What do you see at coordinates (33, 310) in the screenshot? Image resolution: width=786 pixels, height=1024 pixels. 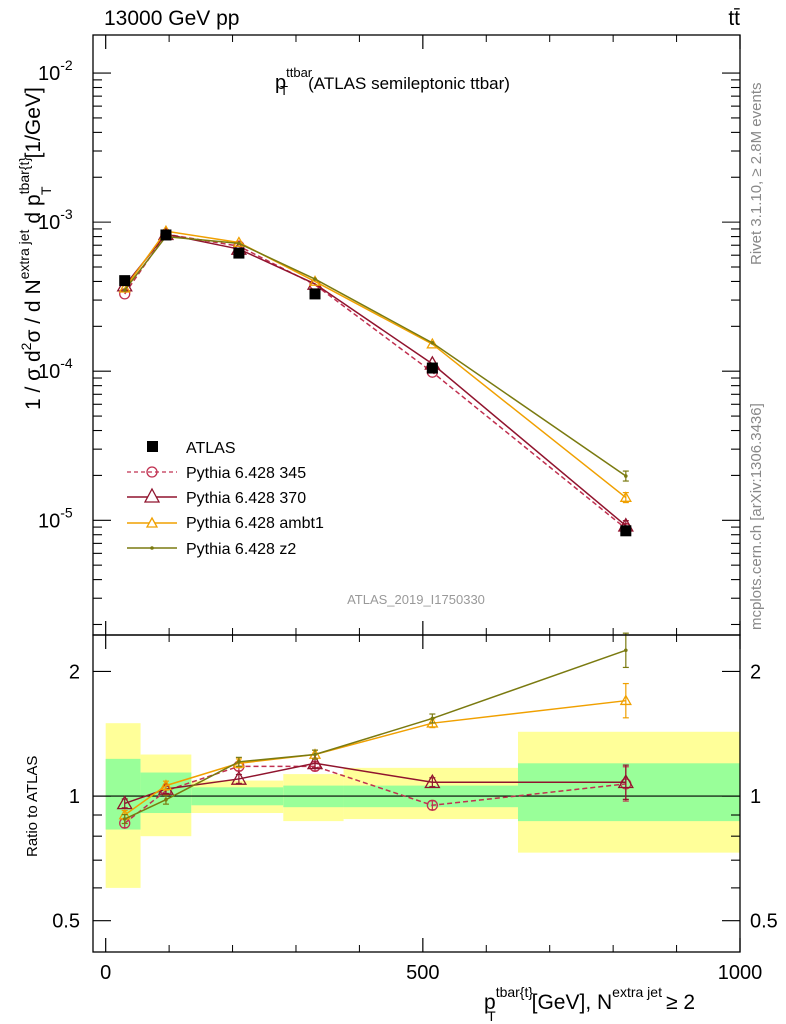 I see `y-label-mid: σ / d N` at bounding box center [33, 310].